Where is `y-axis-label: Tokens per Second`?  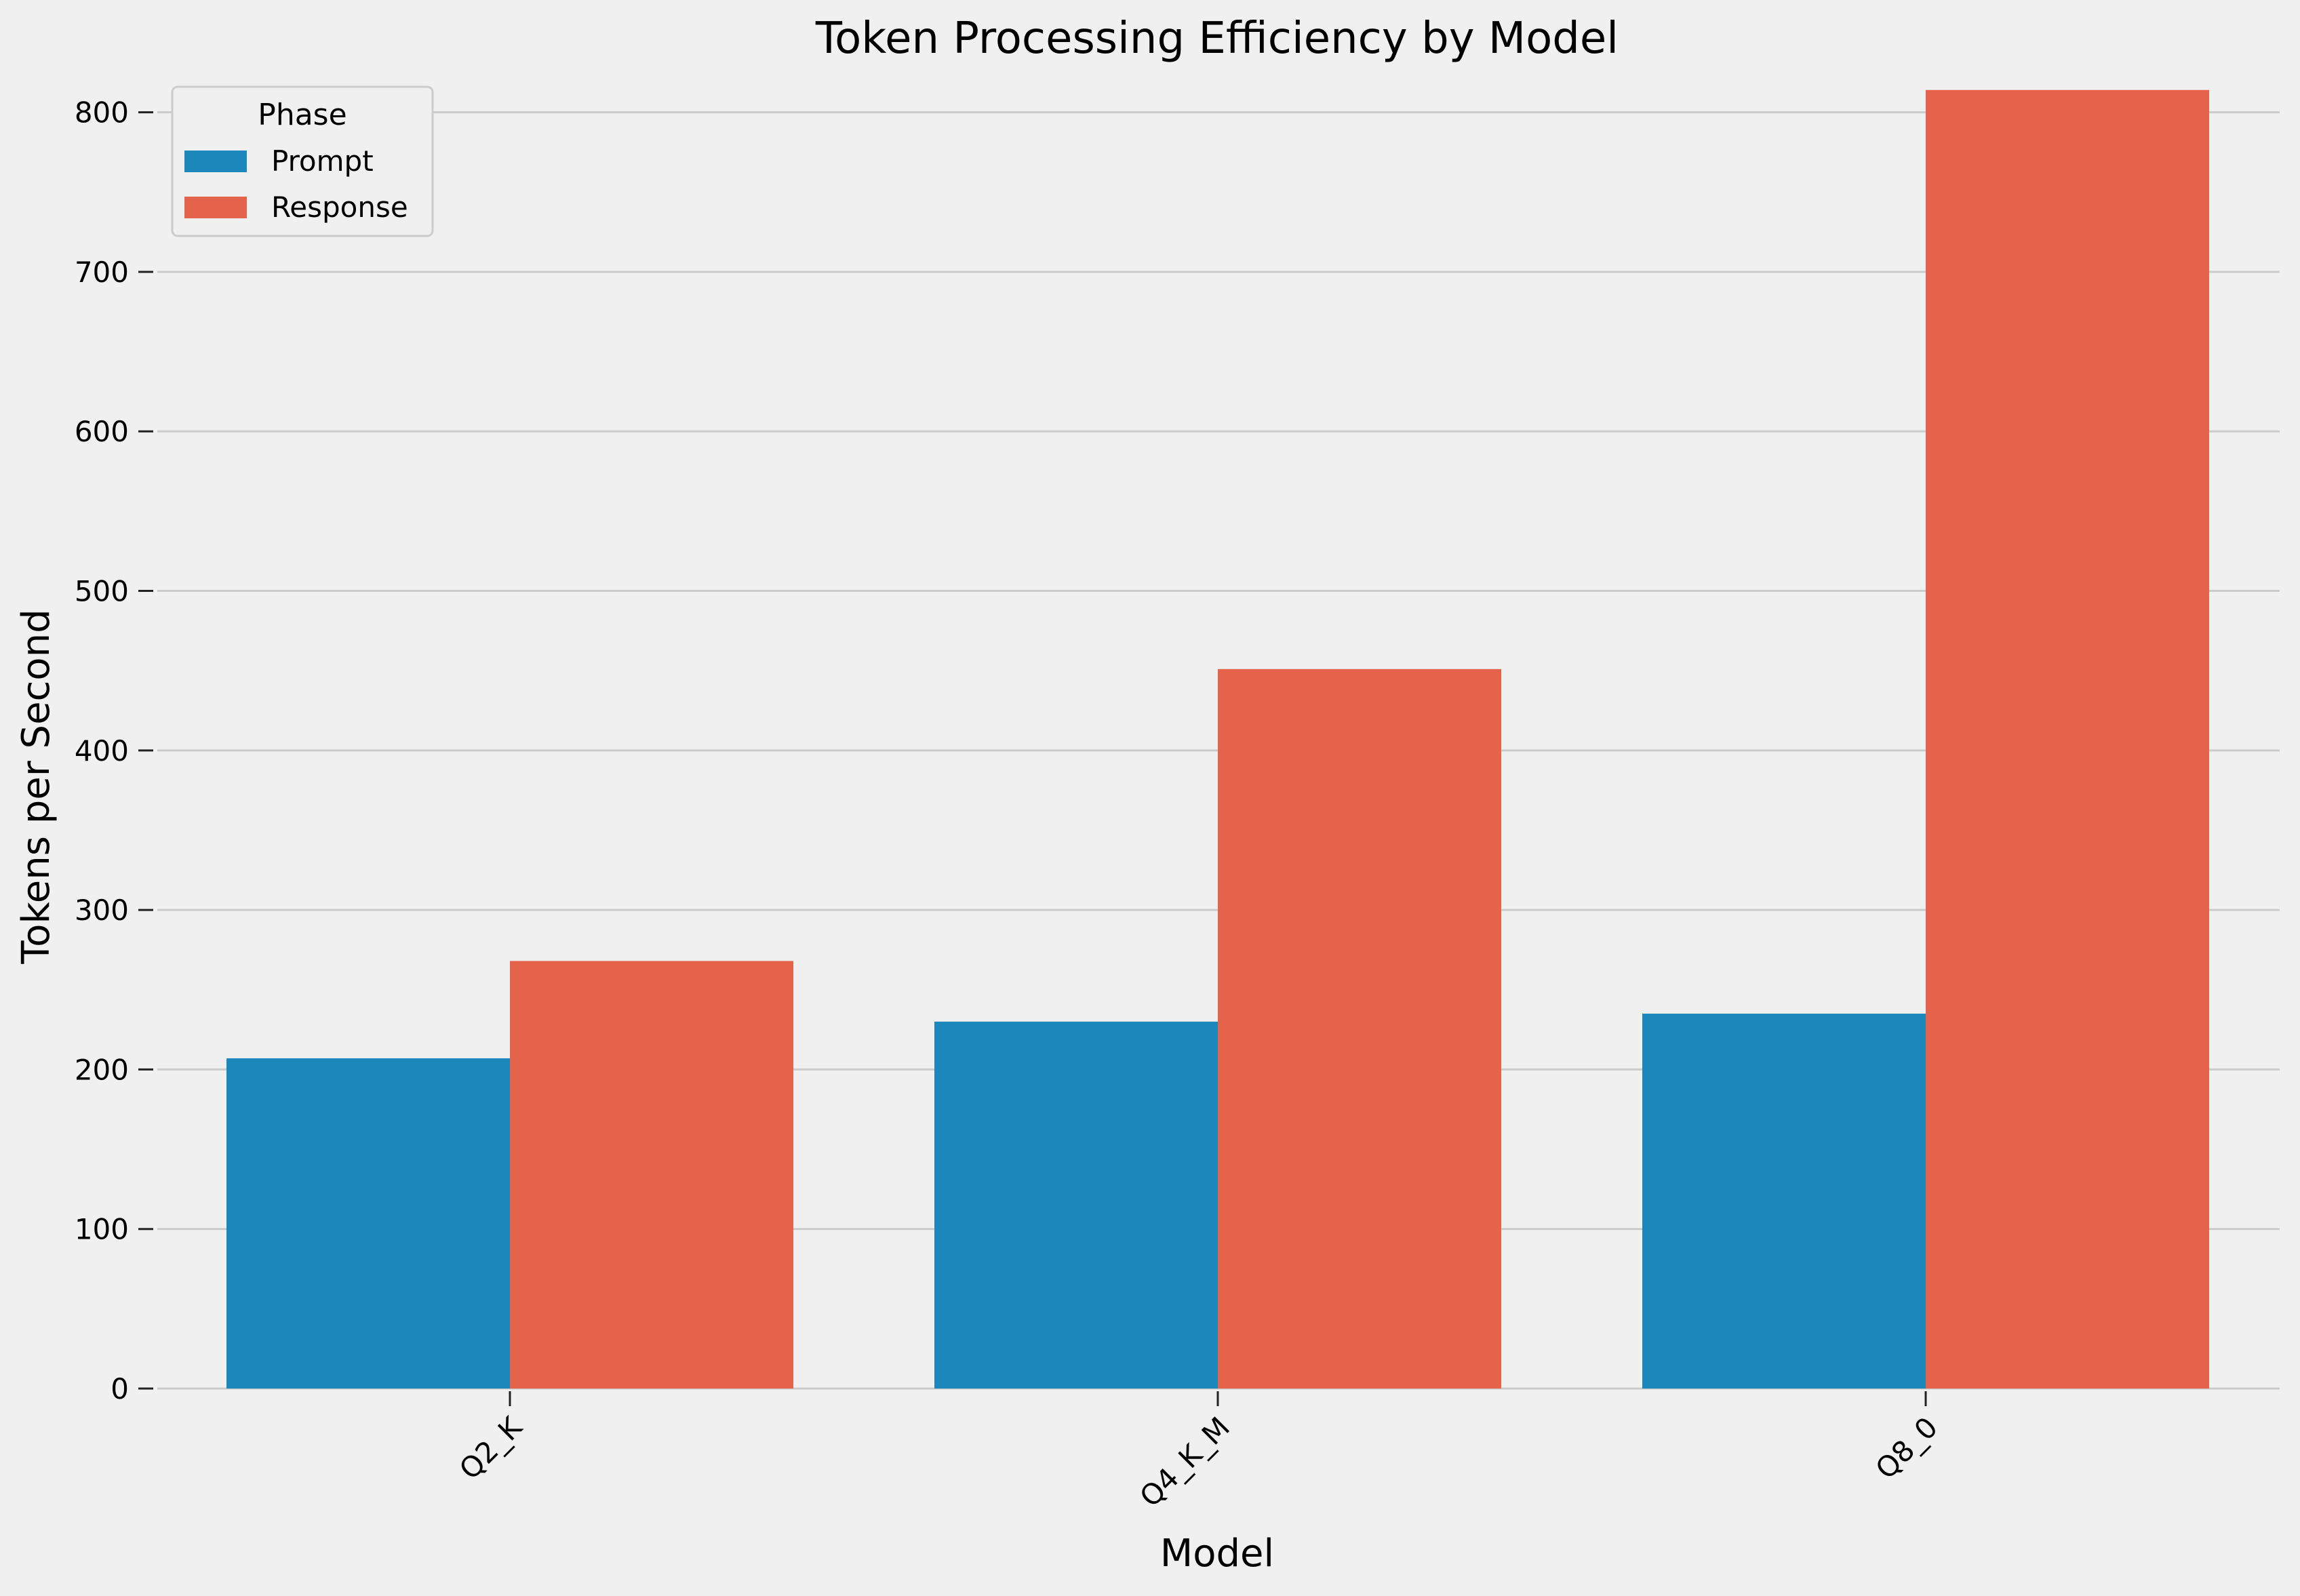
y-axis-label: Tokens per Second is located at coordinates (36, 786).